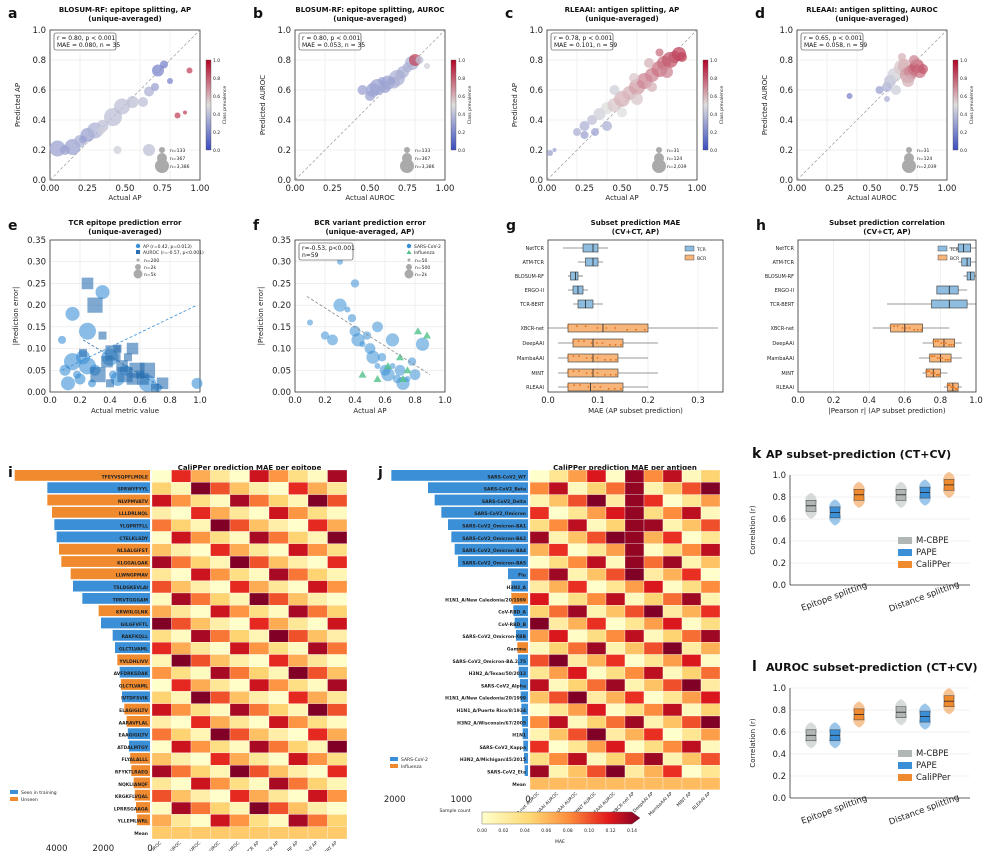 The height and width of the screenshot is (851, 991). I want to click on y-tick-label: 0.30, so click(36, 263).